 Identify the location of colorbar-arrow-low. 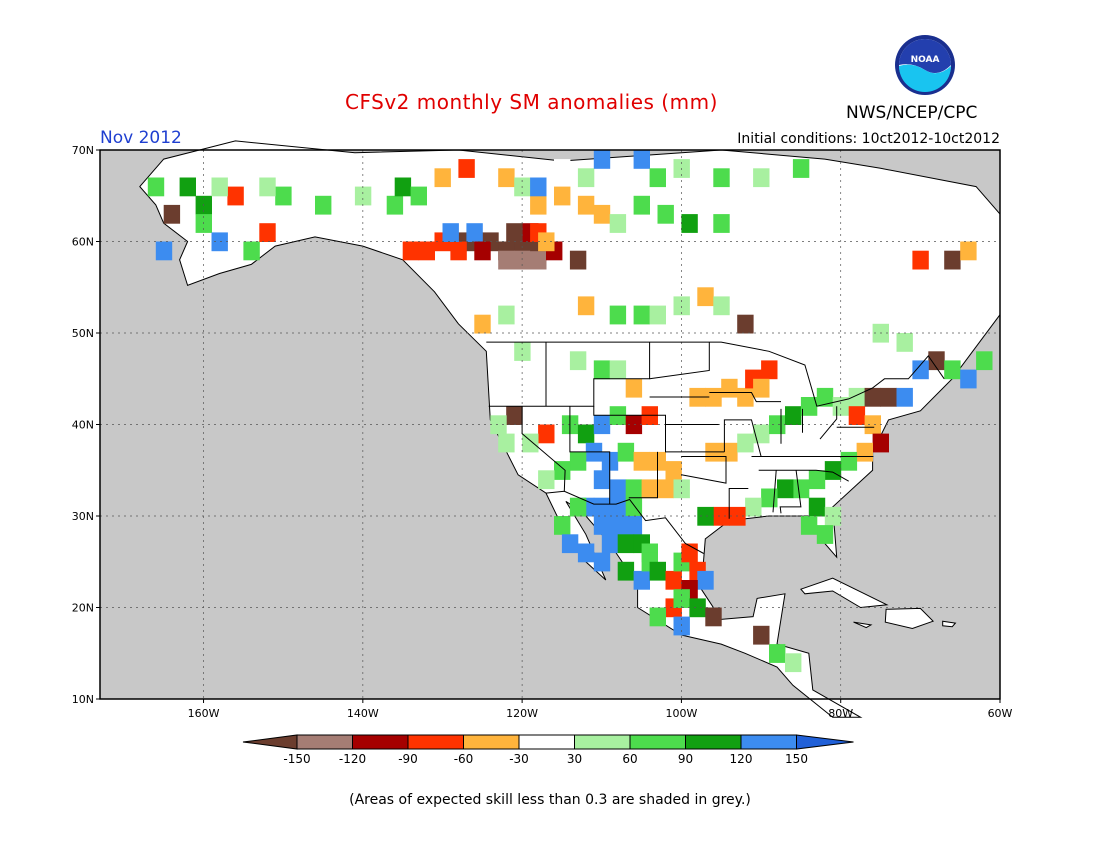
(270, 742).